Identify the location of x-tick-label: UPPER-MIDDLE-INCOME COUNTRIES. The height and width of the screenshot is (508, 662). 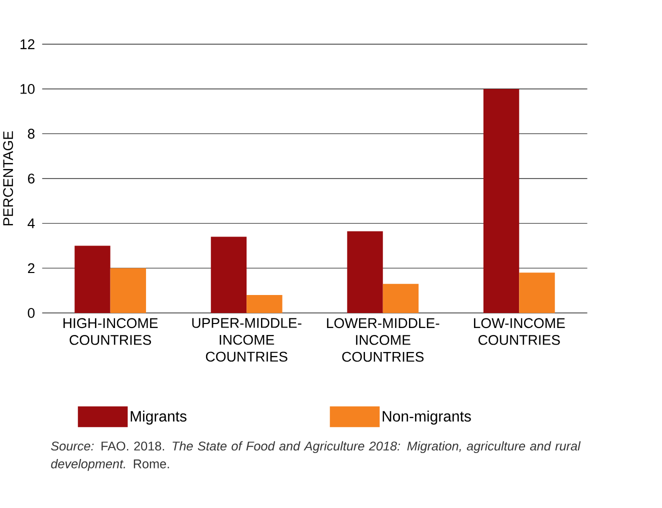
(247, 340).